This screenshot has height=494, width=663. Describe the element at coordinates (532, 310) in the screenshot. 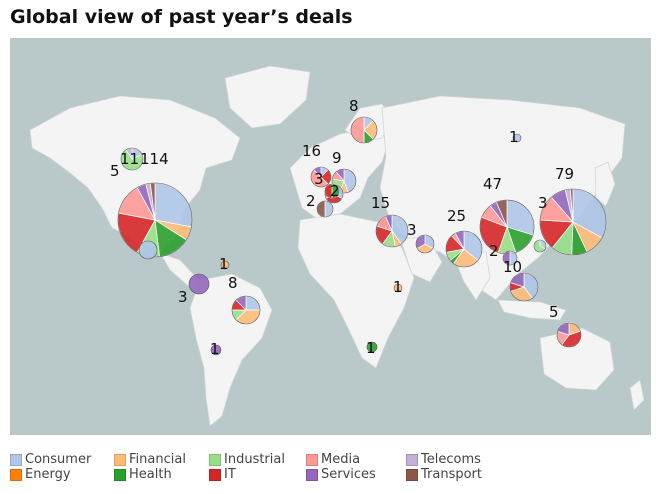

I see `indonesia` at that location.